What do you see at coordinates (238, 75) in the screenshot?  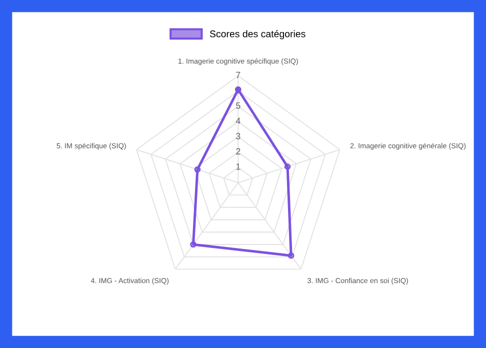 I see `y-tick-label: 7` at bounding box center [238, 75].